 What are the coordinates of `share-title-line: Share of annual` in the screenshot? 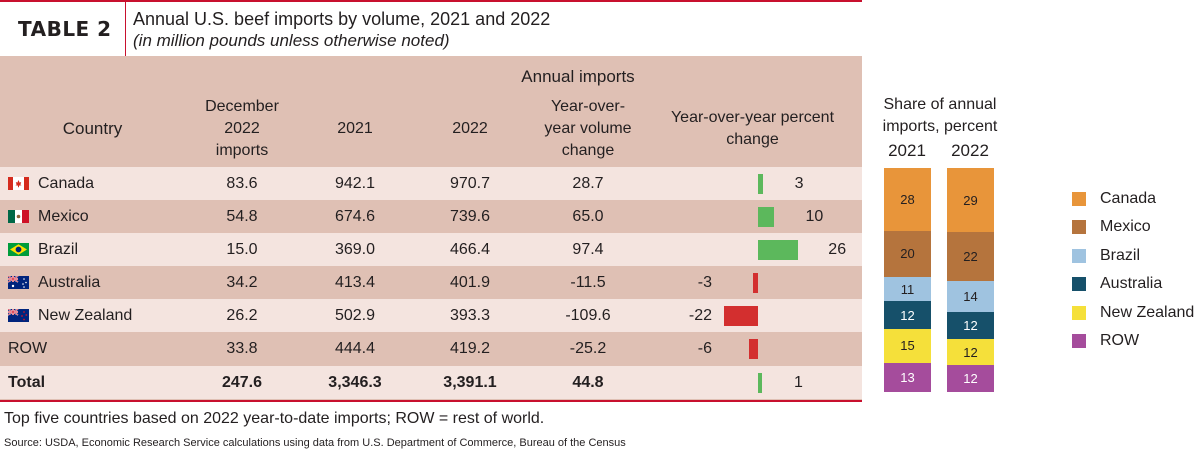 It's located at (940, 104).